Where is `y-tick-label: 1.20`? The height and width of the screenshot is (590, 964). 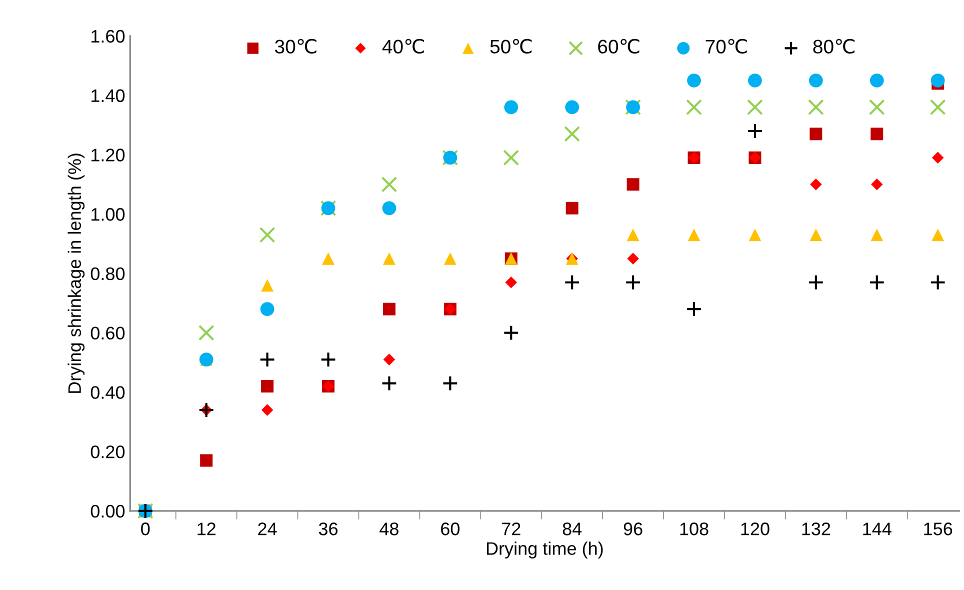 y-tick-label: 1.20 is located at coordinates (108, 155).